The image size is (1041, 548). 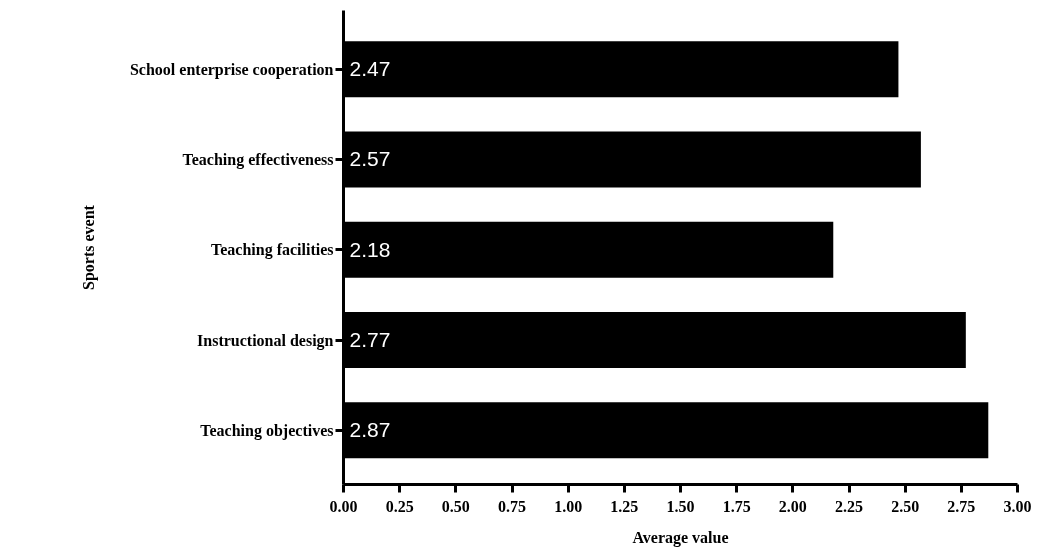 I want to click on data-label: 2.57, so click(x=370, y=159).